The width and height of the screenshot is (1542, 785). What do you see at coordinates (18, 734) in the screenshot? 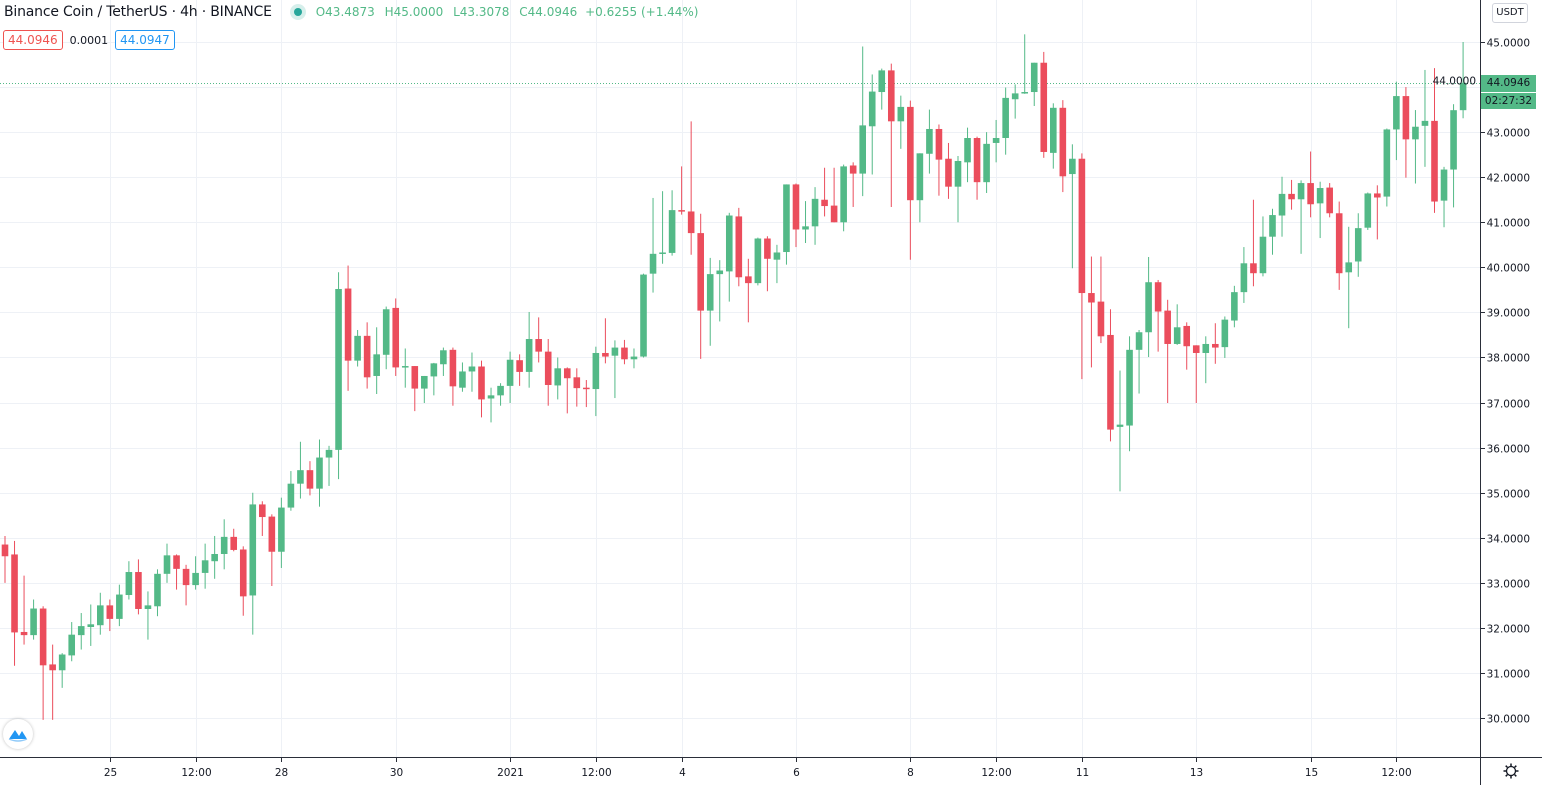
I see `tradingview-logo-icon` at bounding box center [18, 734].